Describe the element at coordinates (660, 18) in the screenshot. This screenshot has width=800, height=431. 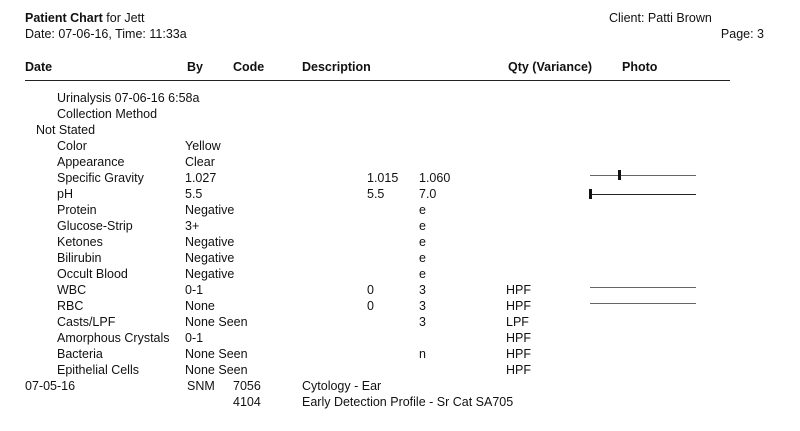
I see `client-name: Client: Patti Brown` at that location.